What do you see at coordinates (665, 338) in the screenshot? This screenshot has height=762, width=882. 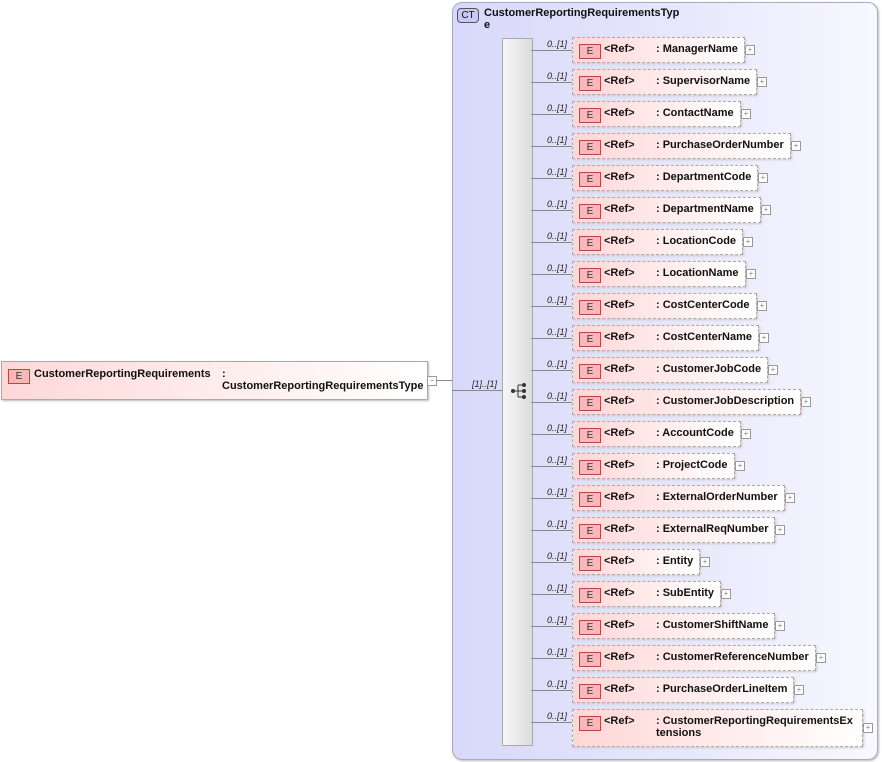 I see `child-element-box: E <Ref>: CostCenterName` at bounding box center [665, 338].